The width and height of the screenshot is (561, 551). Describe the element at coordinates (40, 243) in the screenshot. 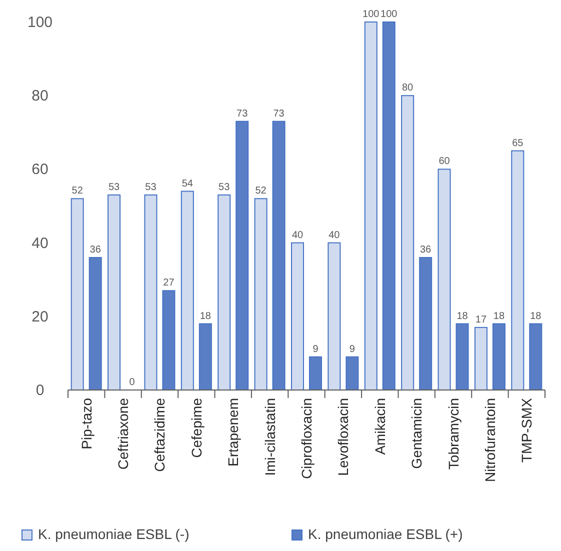

I see `y-tick-label: 40` at that location.